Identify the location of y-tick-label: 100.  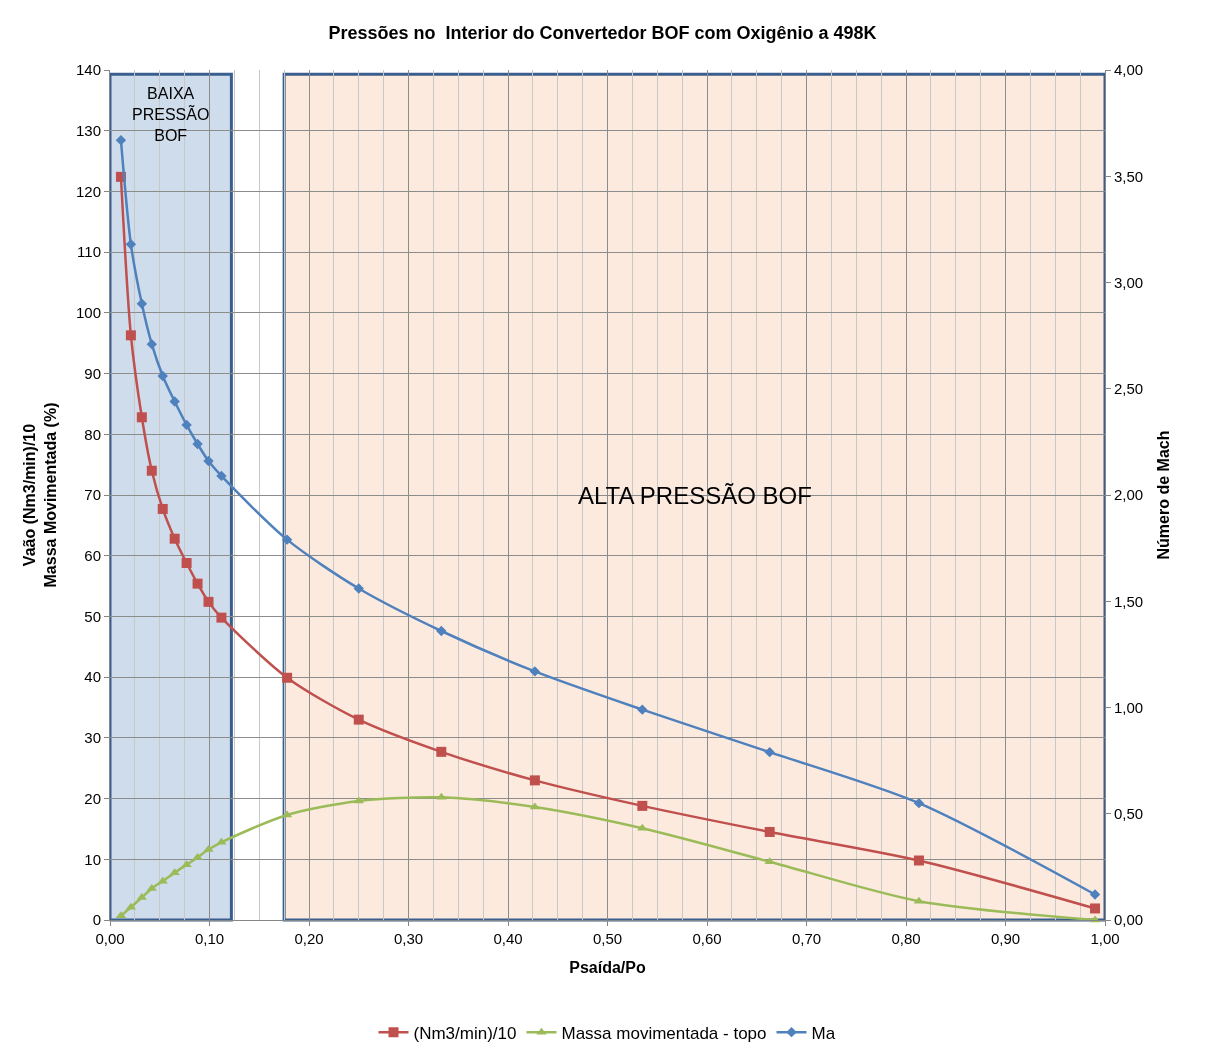
(88, 313).